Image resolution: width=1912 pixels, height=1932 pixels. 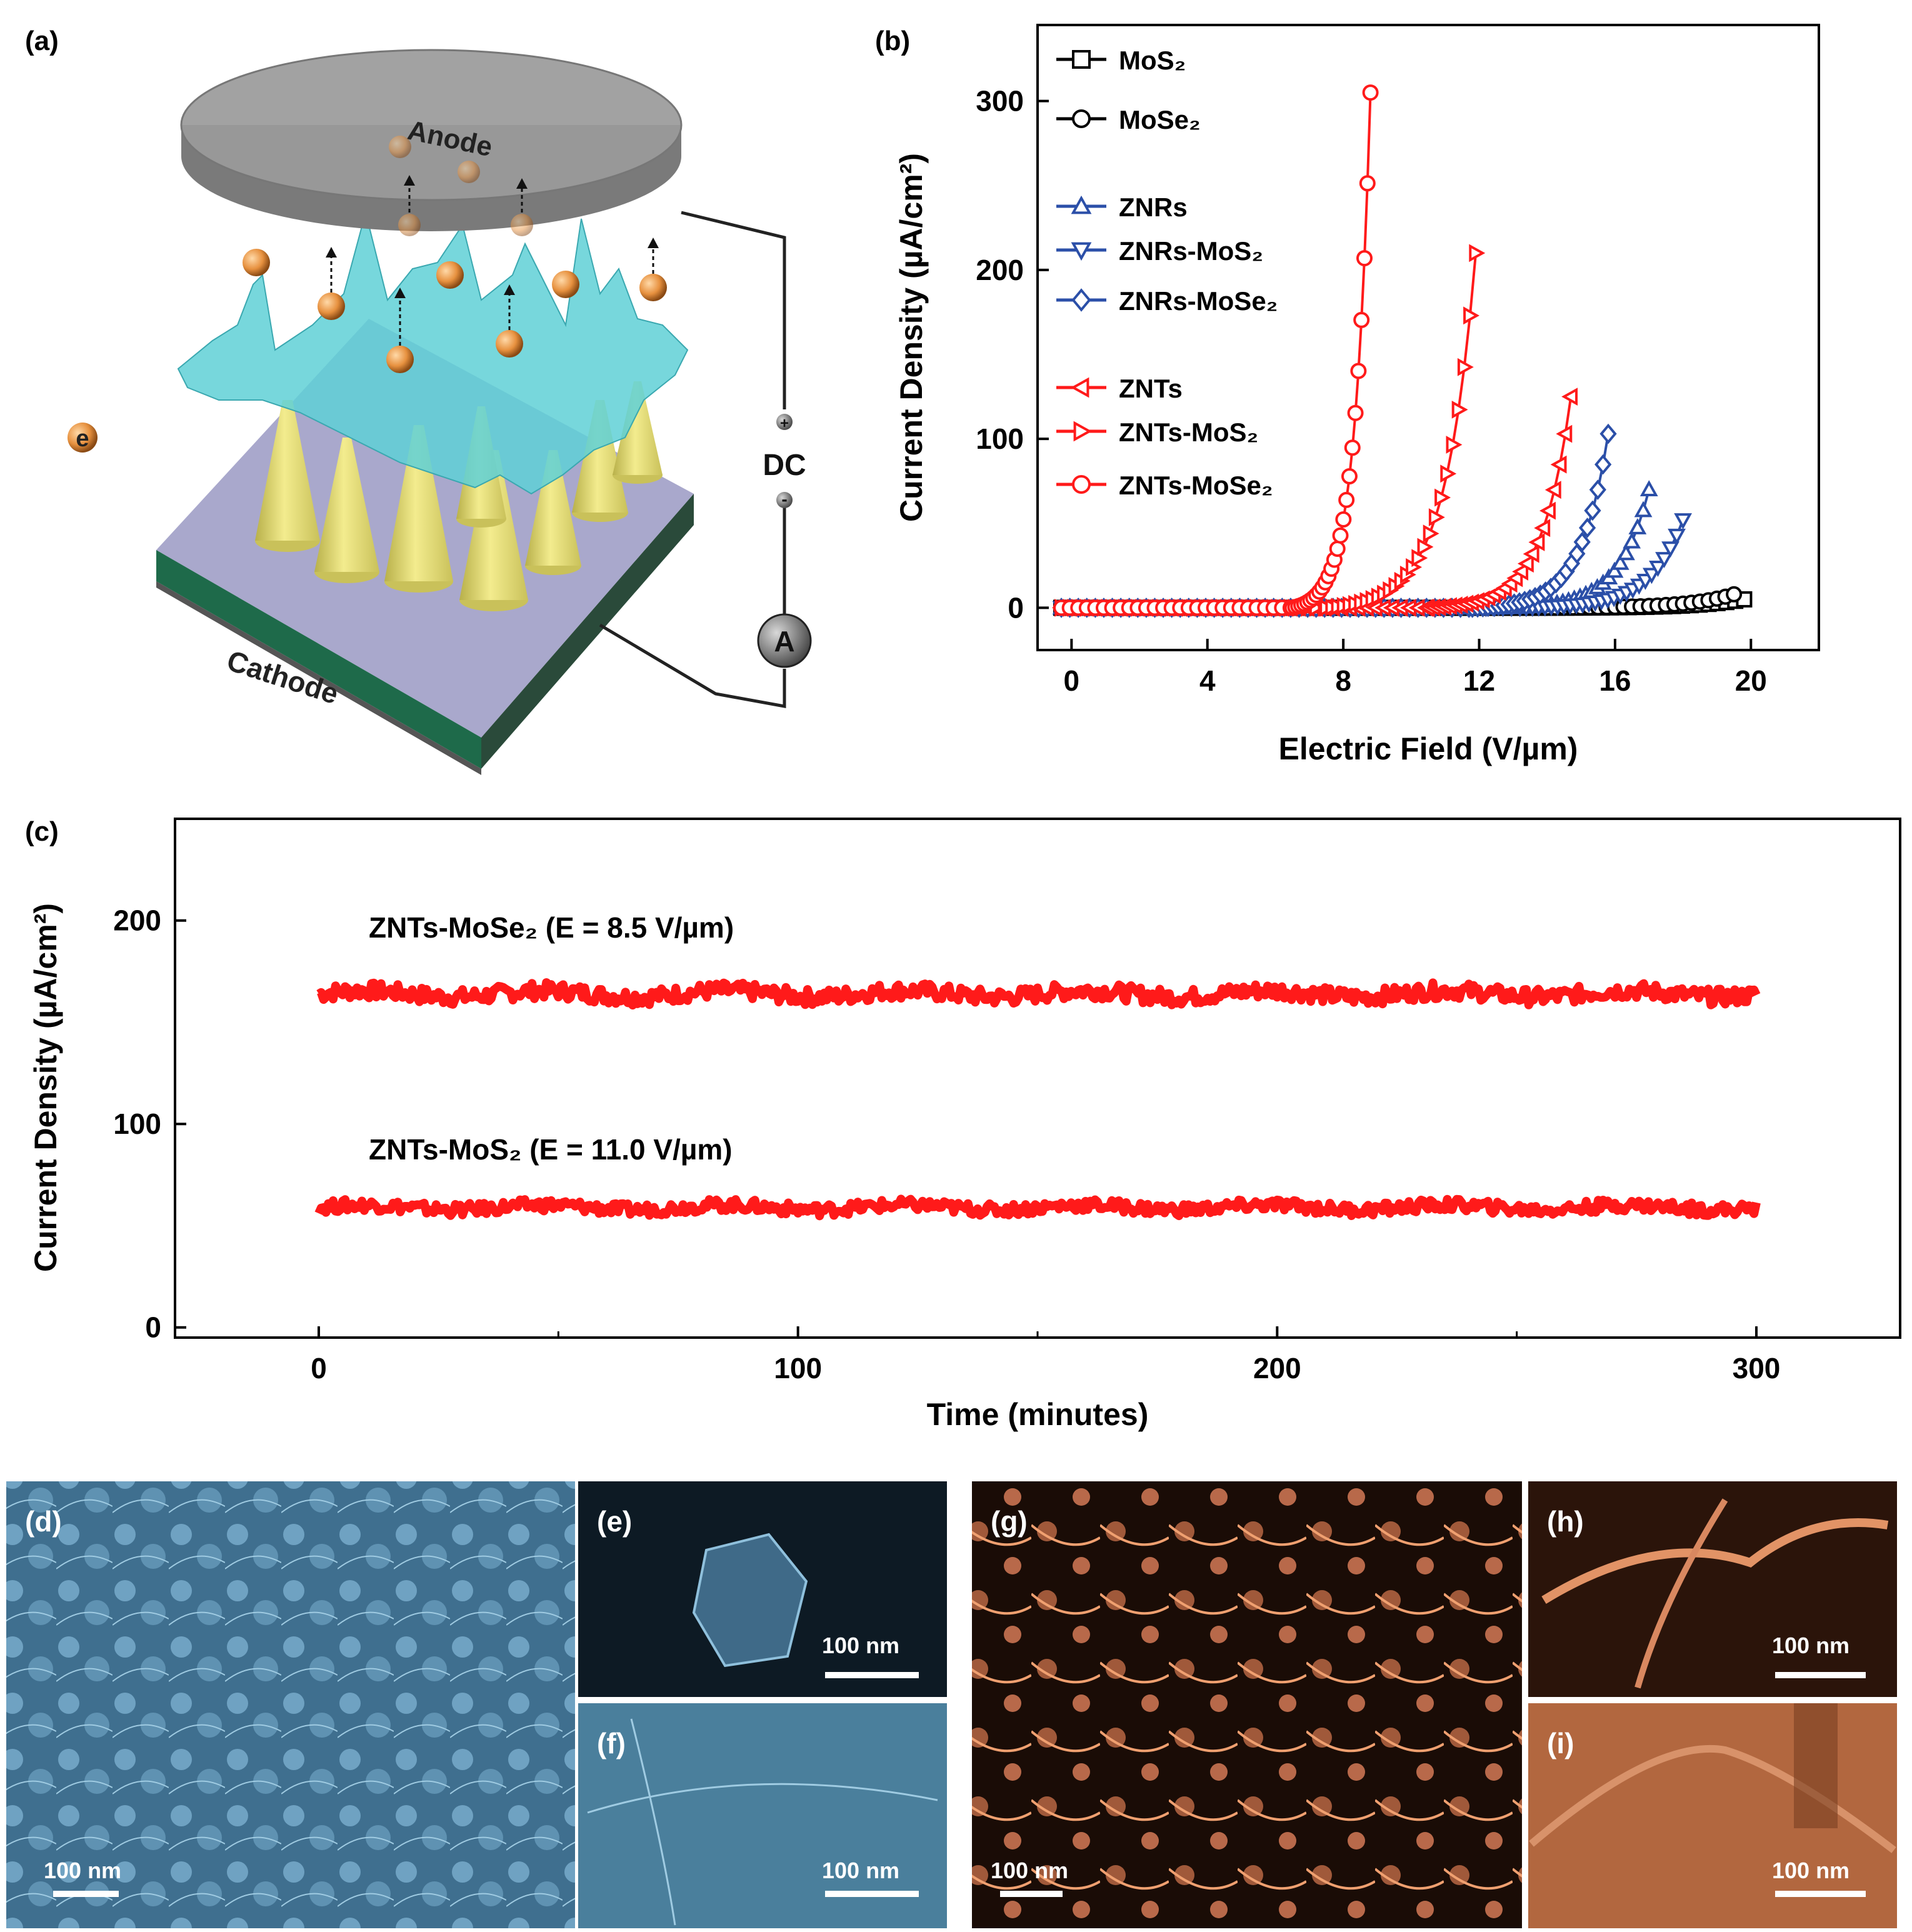 What do you see at coordinates (137, 1124) in the screenshot?
I see `panel-c-y-tick-label: 100` at bounding box center [137, 1124].